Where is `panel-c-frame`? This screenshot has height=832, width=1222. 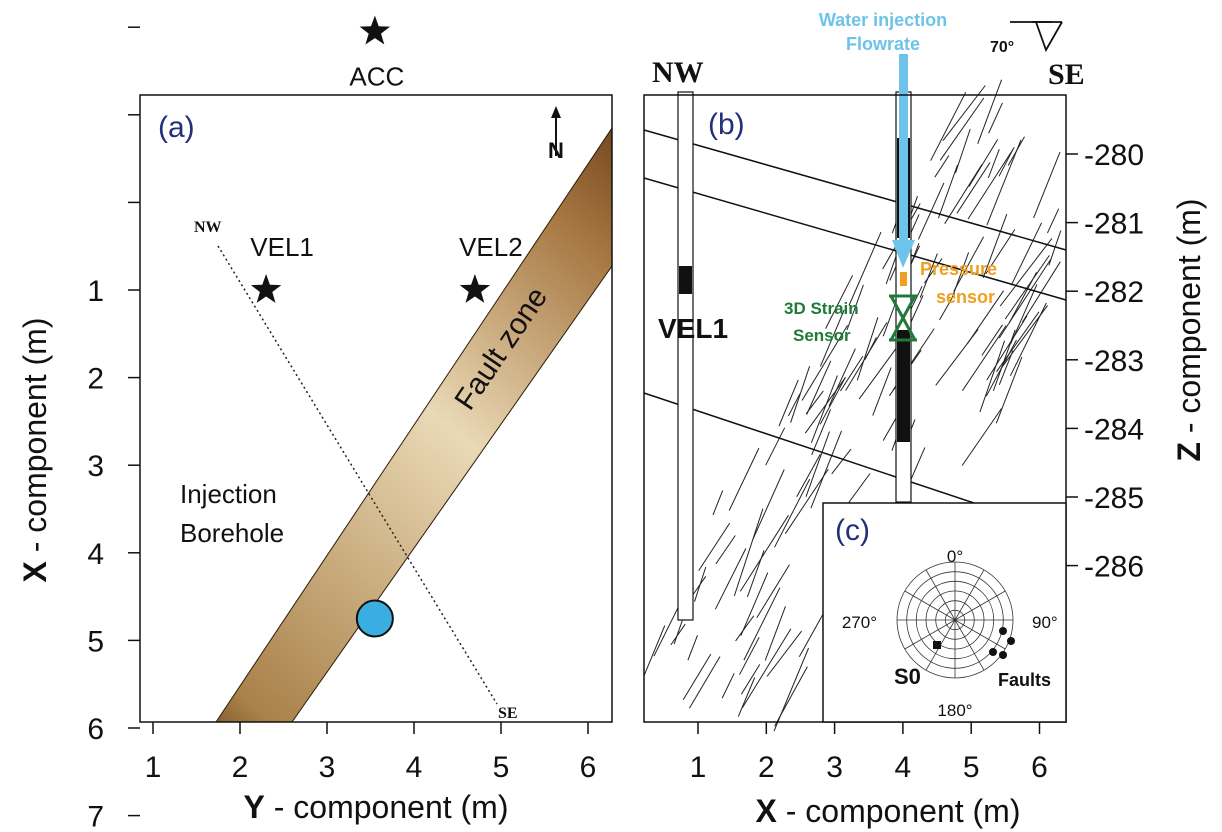
panel-c-frame is located at coordinates (944, 612).